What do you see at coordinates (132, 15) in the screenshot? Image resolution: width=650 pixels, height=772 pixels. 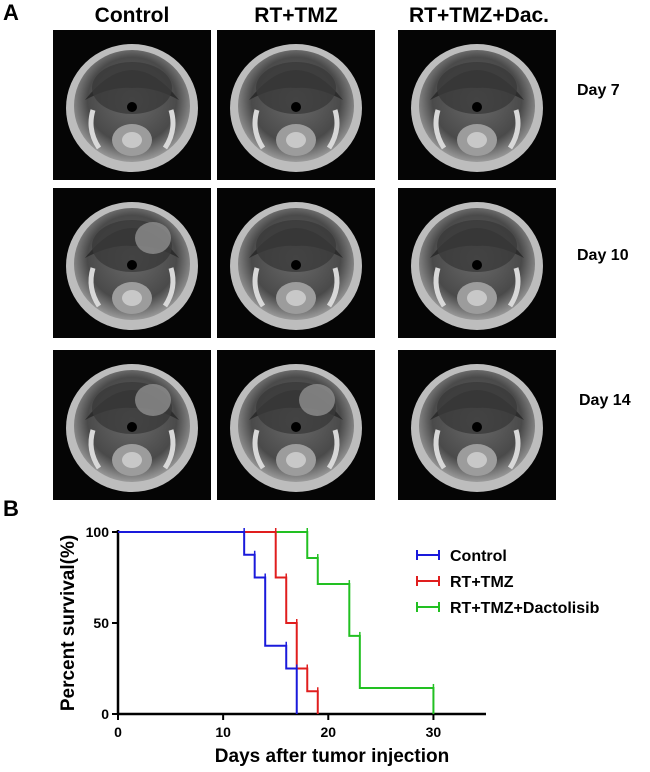 I see `column-header-control: Control` at bounding box center [132, 15].